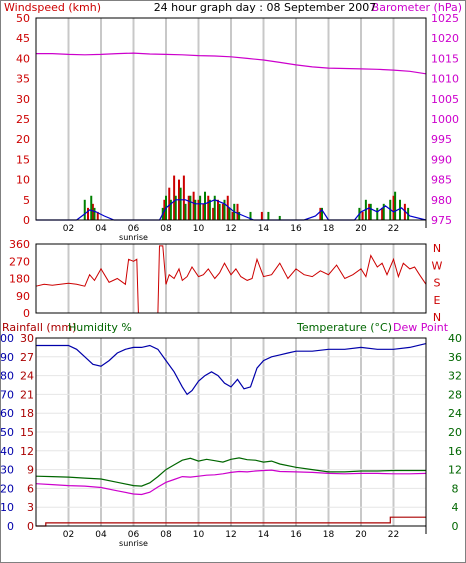  Describe the element at coordinates (230, 535) in the screenshot. I see `temp-x-tick-label: 12` at that location.